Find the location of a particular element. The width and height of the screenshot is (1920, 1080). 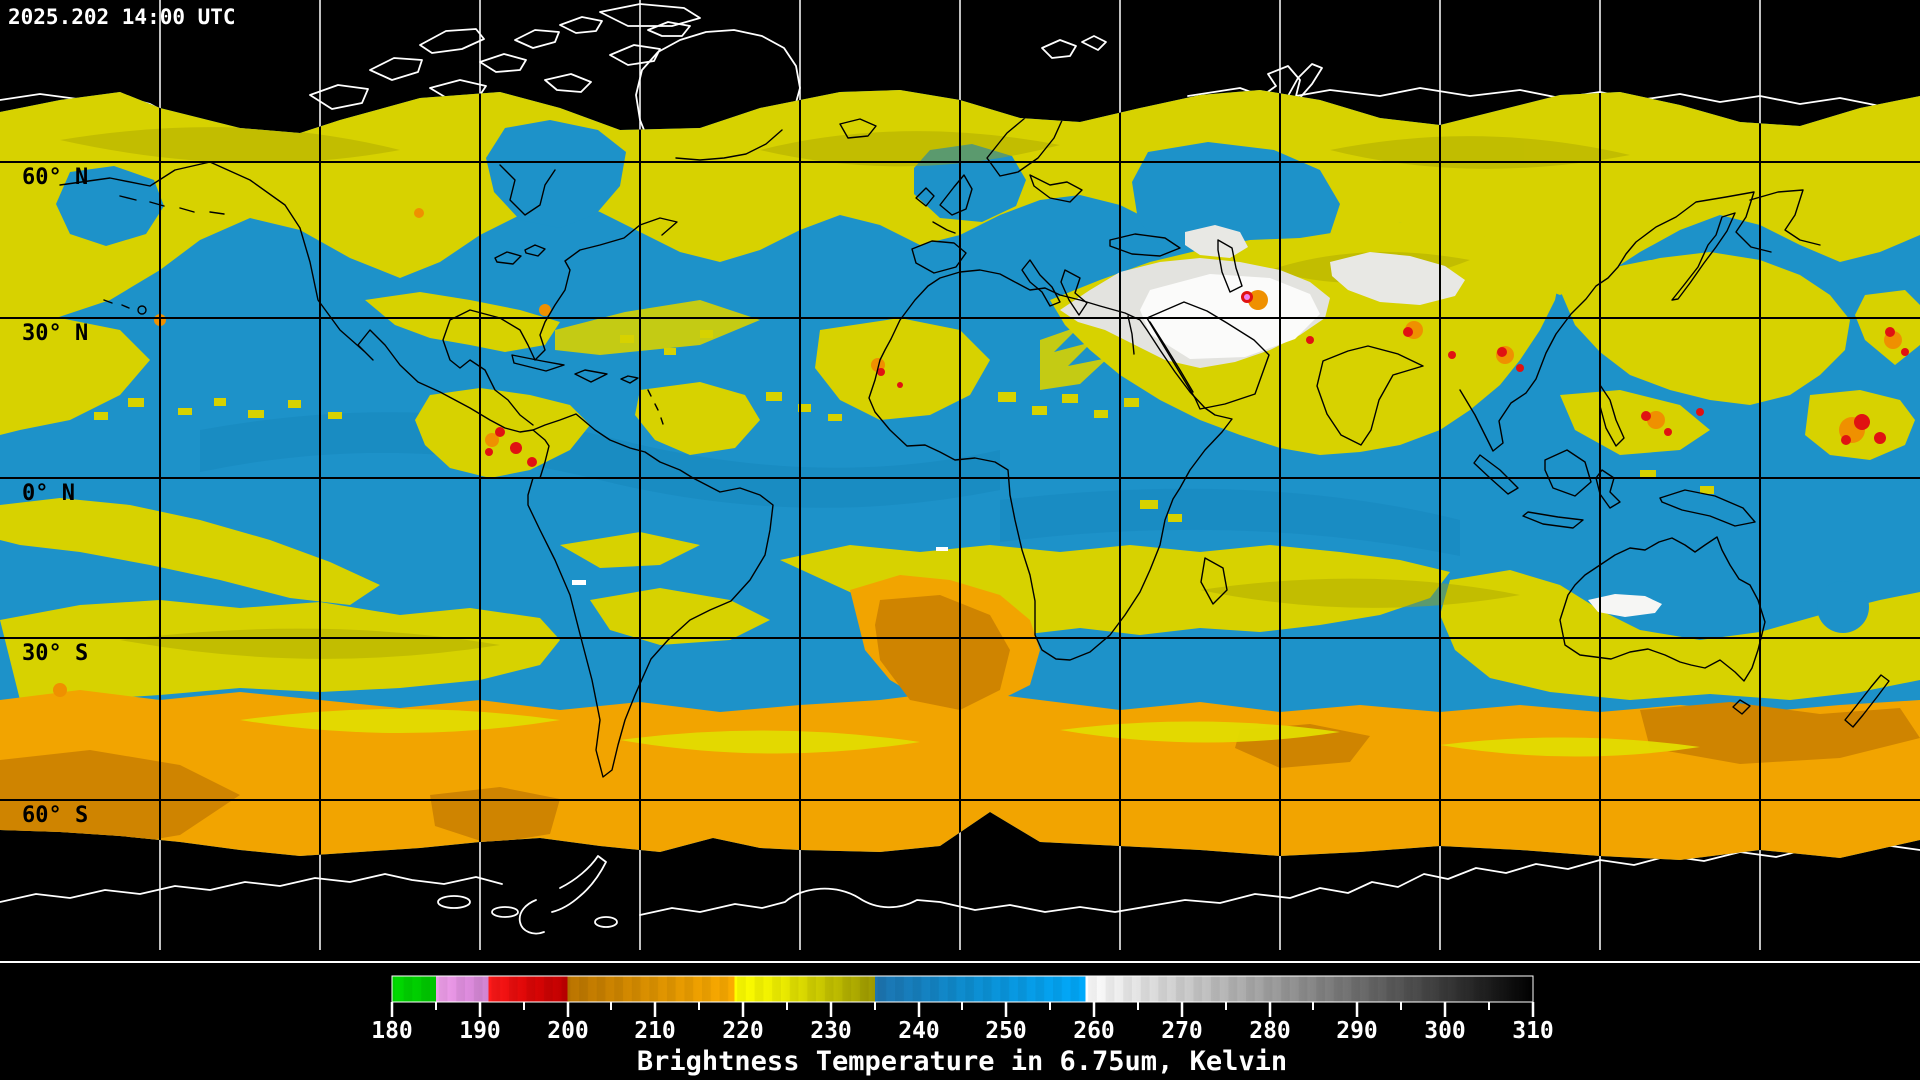

scandinavia is located at coordinates (1025, 143).